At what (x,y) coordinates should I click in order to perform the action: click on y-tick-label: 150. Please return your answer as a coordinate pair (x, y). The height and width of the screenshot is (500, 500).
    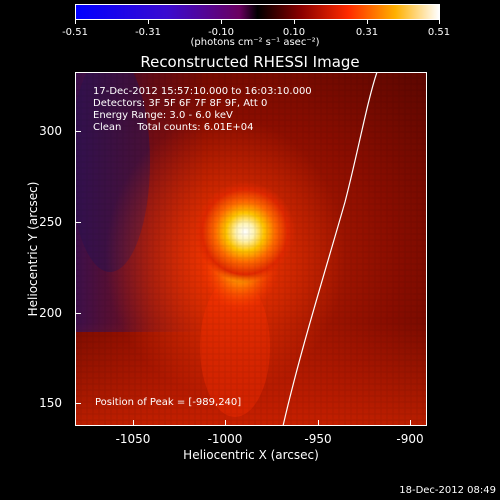
    Looking at the image, I should click on (50, 403).